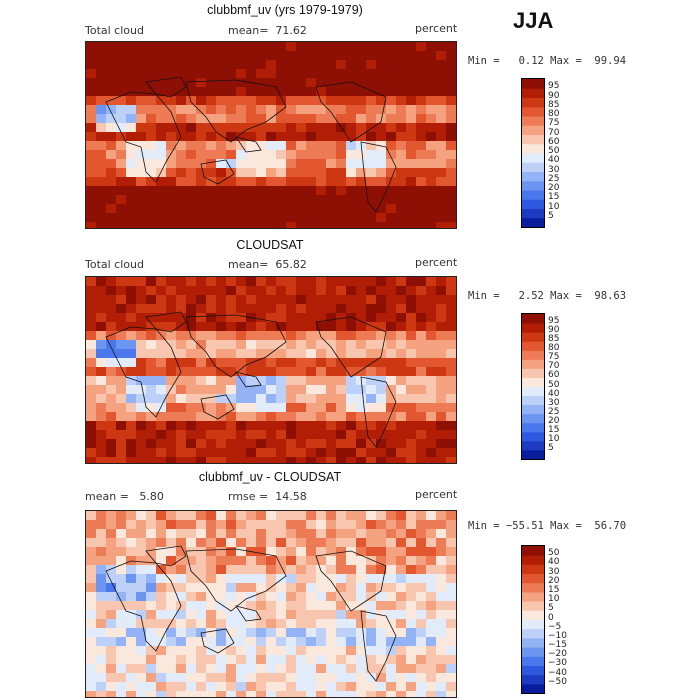 The width and height of the screenshot is (700, 700). Describe the element at coordinates (554, 357) in the screenshot. I see `colorbar-tick-label: 75` at that location.